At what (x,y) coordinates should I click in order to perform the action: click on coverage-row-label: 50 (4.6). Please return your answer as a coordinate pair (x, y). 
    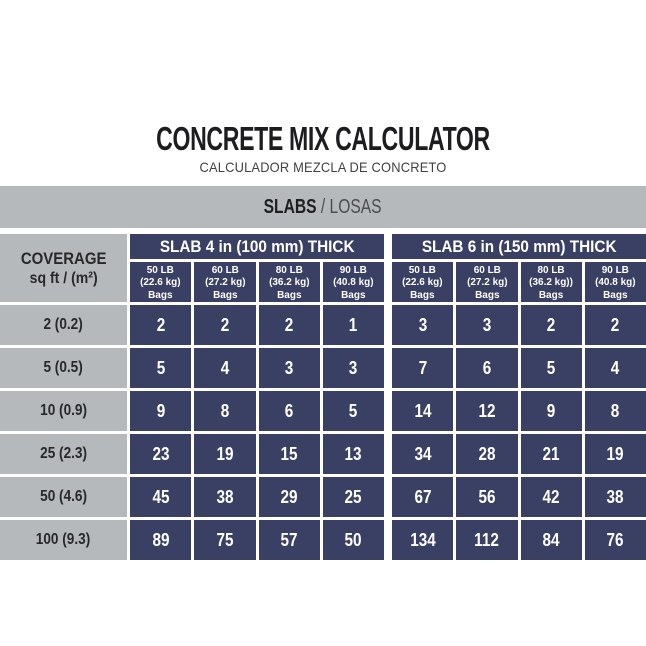
    Looking at the image, I should click on (63, 497).